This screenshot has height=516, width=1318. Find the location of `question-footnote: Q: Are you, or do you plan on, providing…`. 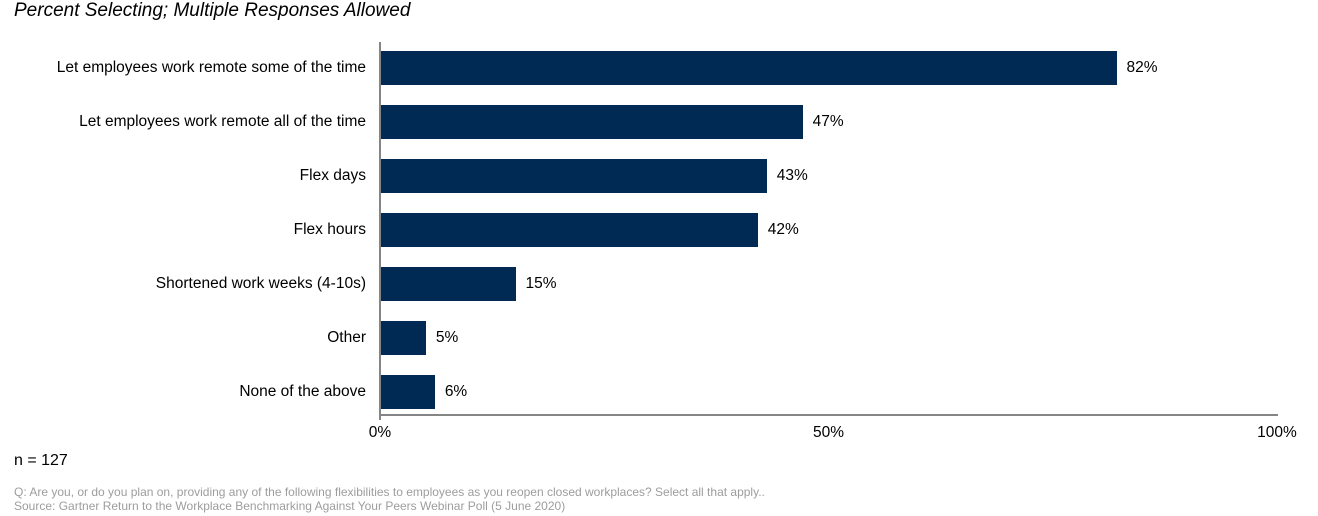

question-footnote: Q: Are you, or do you plan on, providing… is located at coordinates (389, 492).